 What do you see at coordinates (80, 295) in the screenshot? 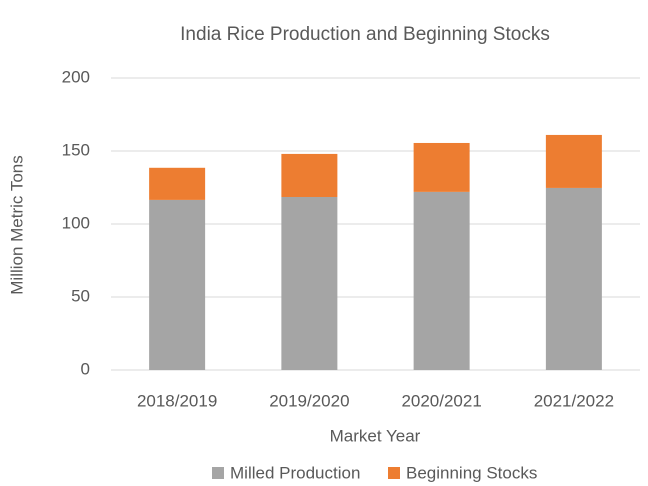
I see `y-tick-label: 50` at bounding box center [80, 295].